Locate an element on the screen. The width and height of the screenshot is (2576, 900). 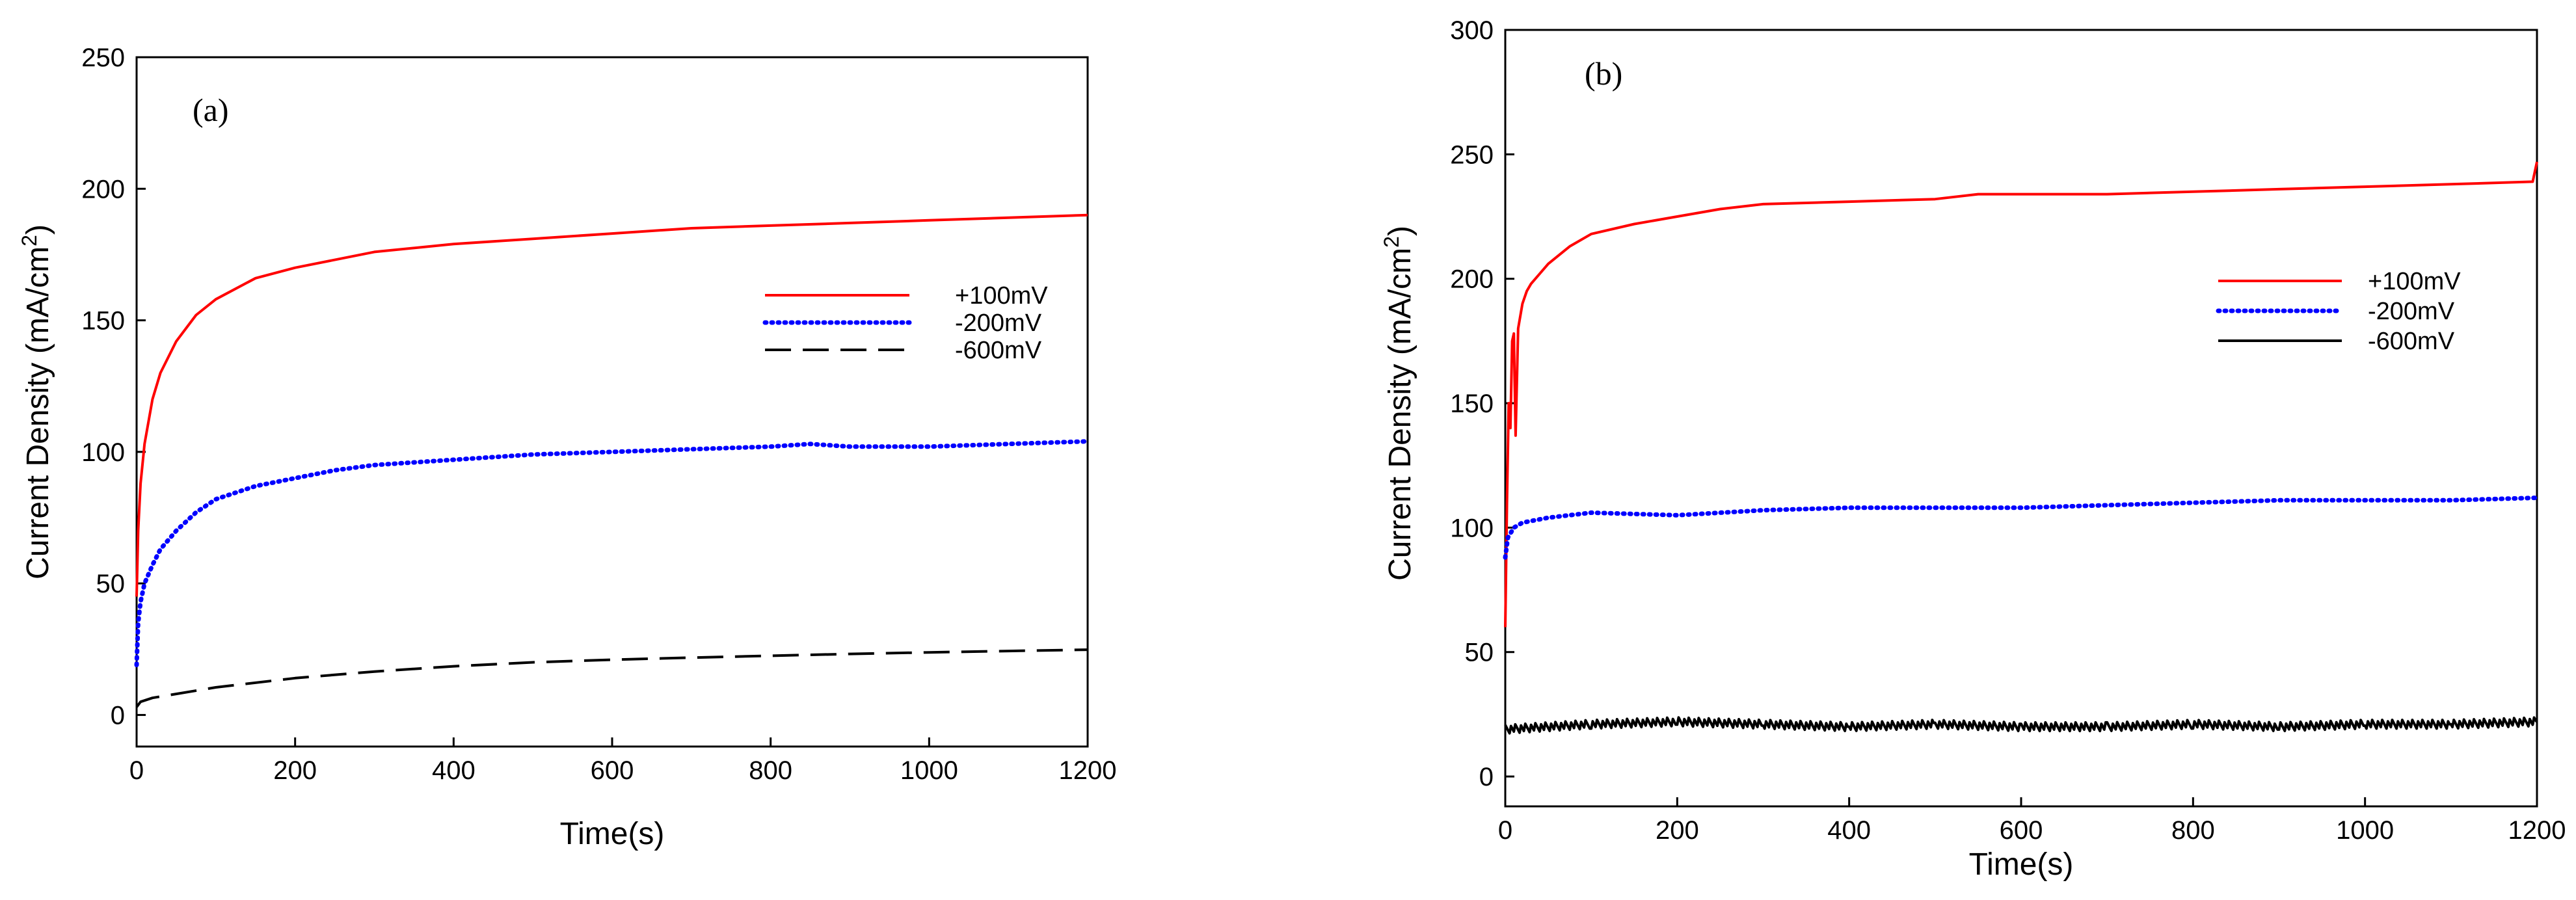
x-axis-title-a: Time(s) is located at coordinates (612, 834).